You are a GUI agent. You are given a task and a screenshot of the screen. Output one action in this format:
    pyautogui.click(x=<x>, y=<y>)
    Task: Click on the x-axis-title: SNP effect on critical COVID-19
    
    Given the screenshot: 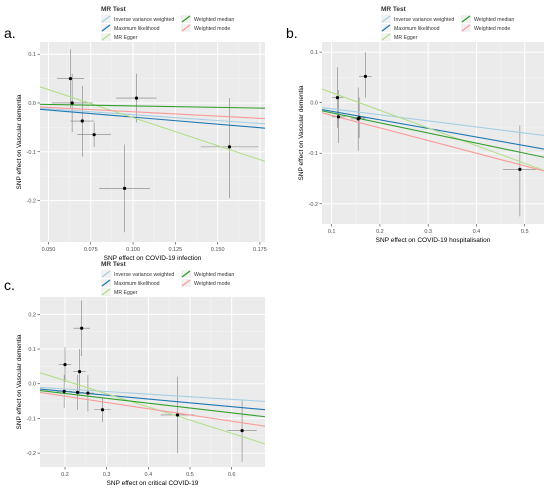 What is the action you would take?
    pyautogui.click(x=153, y=483)
    